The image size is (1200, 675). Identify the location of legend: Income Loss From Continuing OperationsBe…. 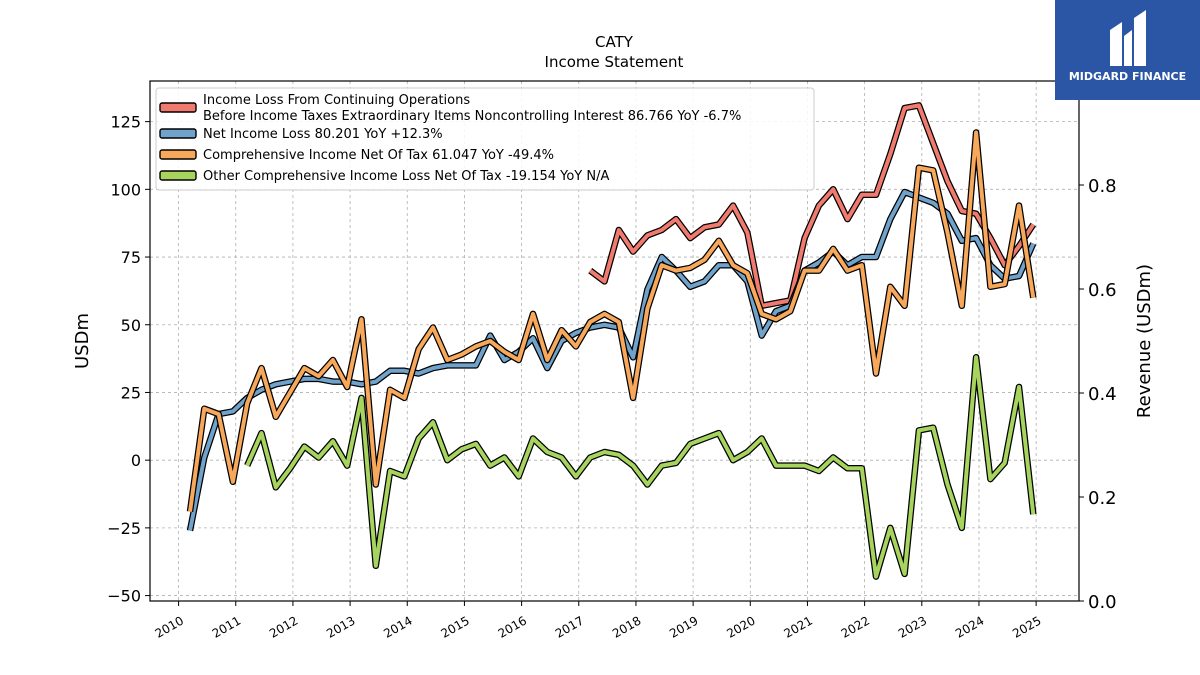
(485, 139).